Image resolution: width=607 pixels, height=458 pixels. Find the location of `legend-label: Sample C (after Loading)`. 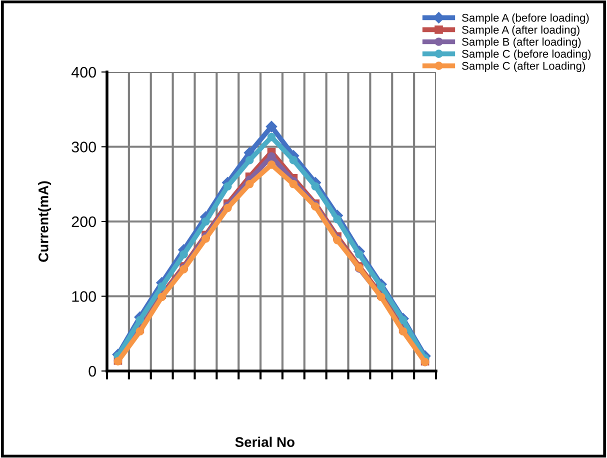

legend-label: Sample C (after Loading) is located at coordinates (523, 67).